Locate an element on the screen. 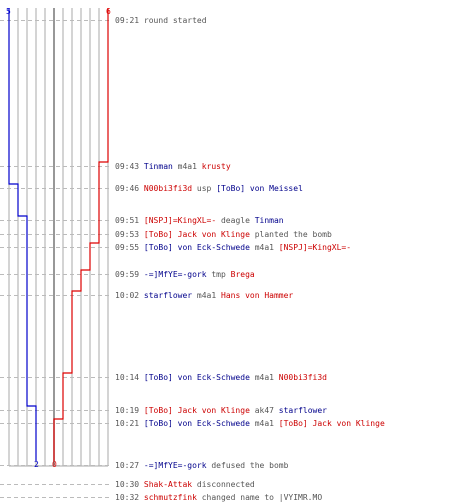 Image resolution: width=450 pixels, height=503 pixels. event-text: usp is located at coordinates (204, 188).